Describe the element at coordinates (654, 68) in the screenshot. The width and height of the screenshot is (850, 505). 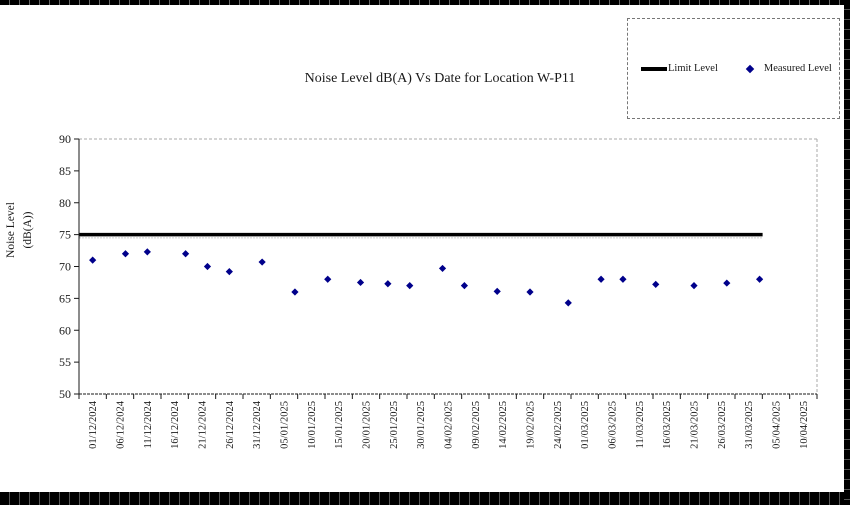
I see `limit-level-line-key-icon` at that location.